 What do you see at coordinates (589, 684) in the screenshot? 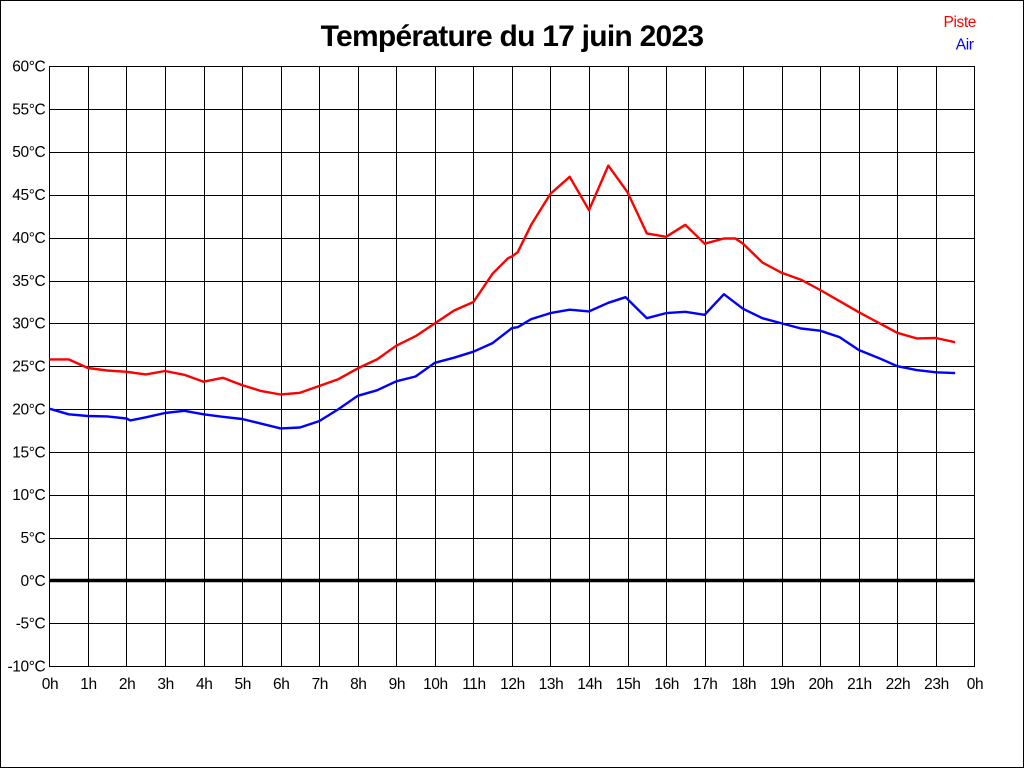
I see `svg-text: 14h` at bounding box center [589, 684].